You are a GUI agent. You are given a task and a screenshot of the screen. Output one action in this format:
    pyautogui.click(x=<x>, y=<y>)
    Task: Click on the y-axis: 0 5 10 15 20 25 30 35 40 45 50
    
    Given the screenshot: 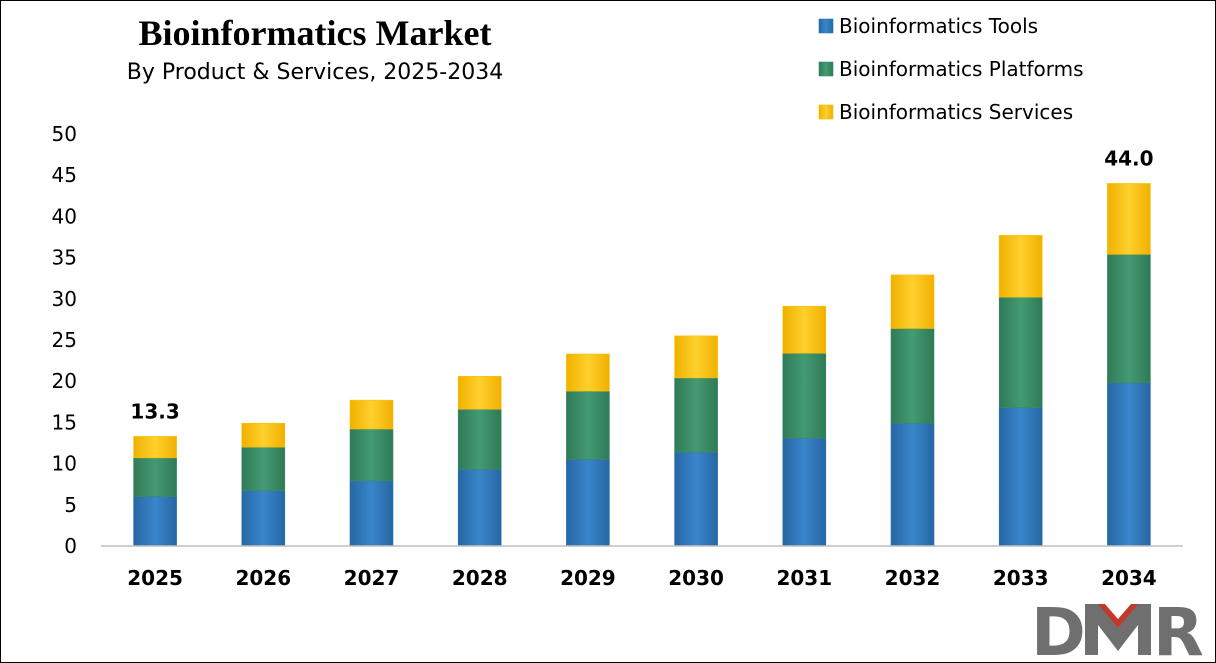 What is the action you would take?
    pyautogui.click(x=64, y=340)
    